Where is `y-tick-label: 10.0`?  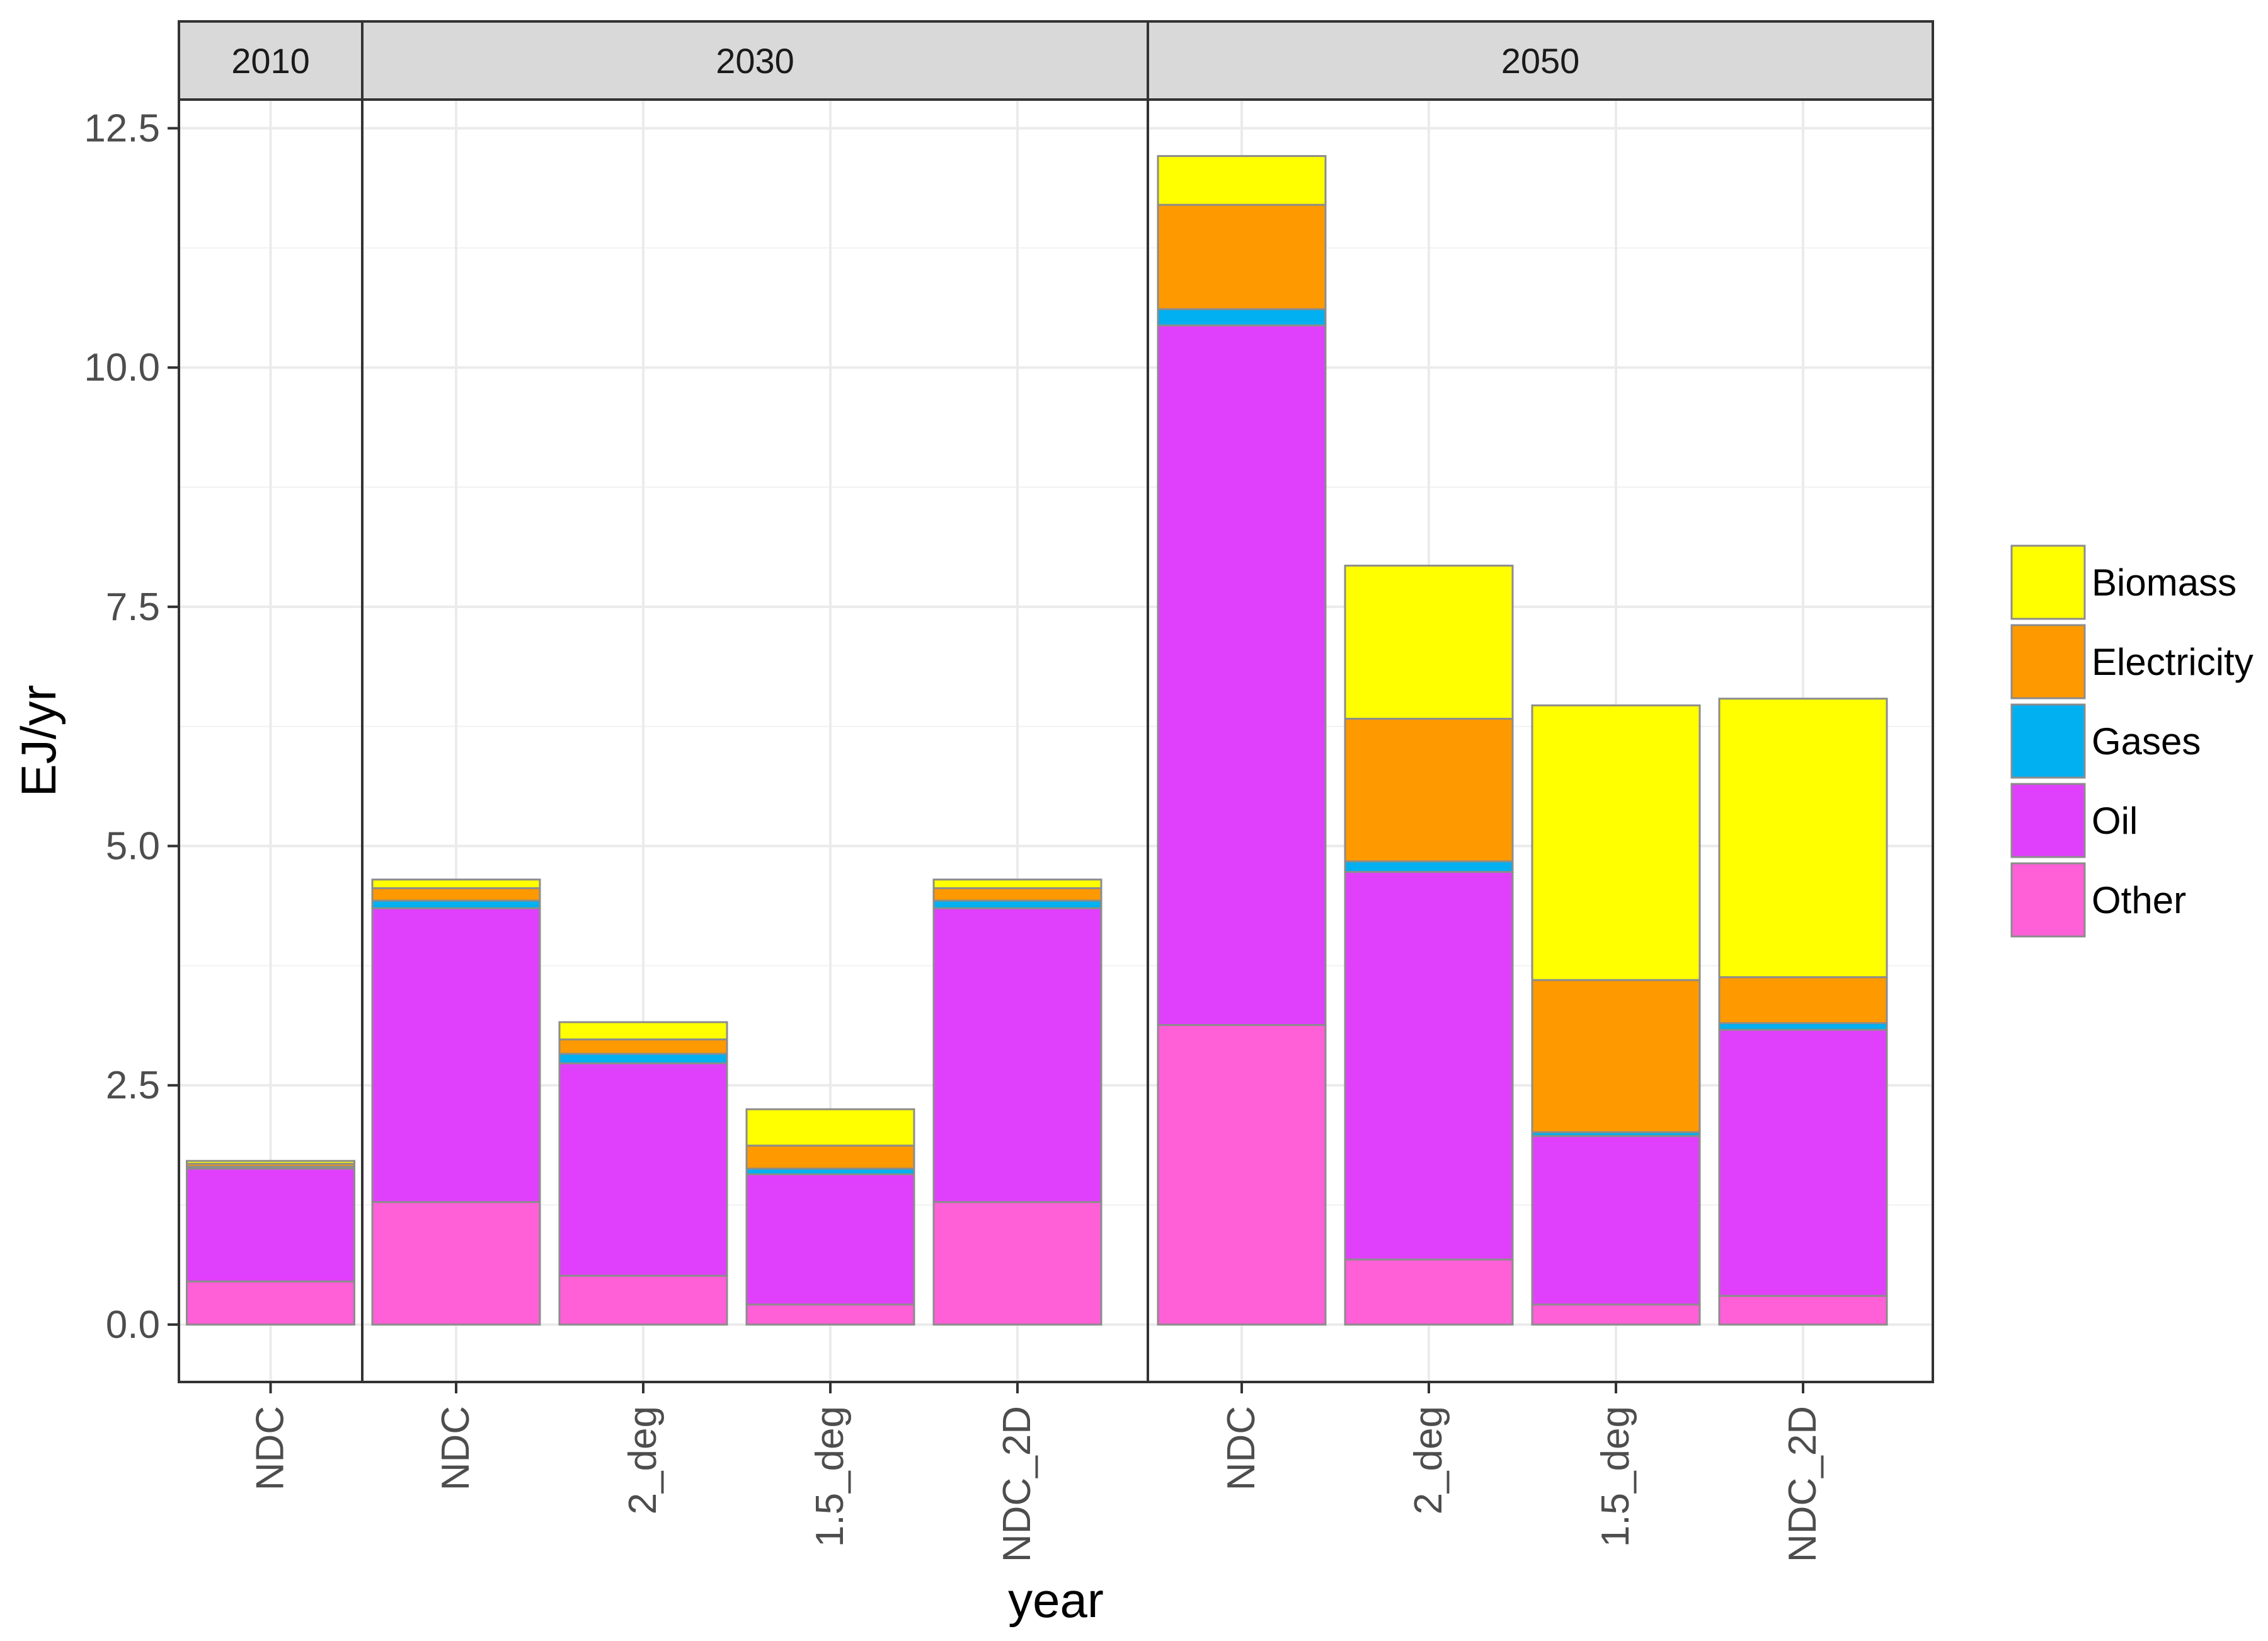
y-tick-label: 10.0 is located at coordinates (122, 367).